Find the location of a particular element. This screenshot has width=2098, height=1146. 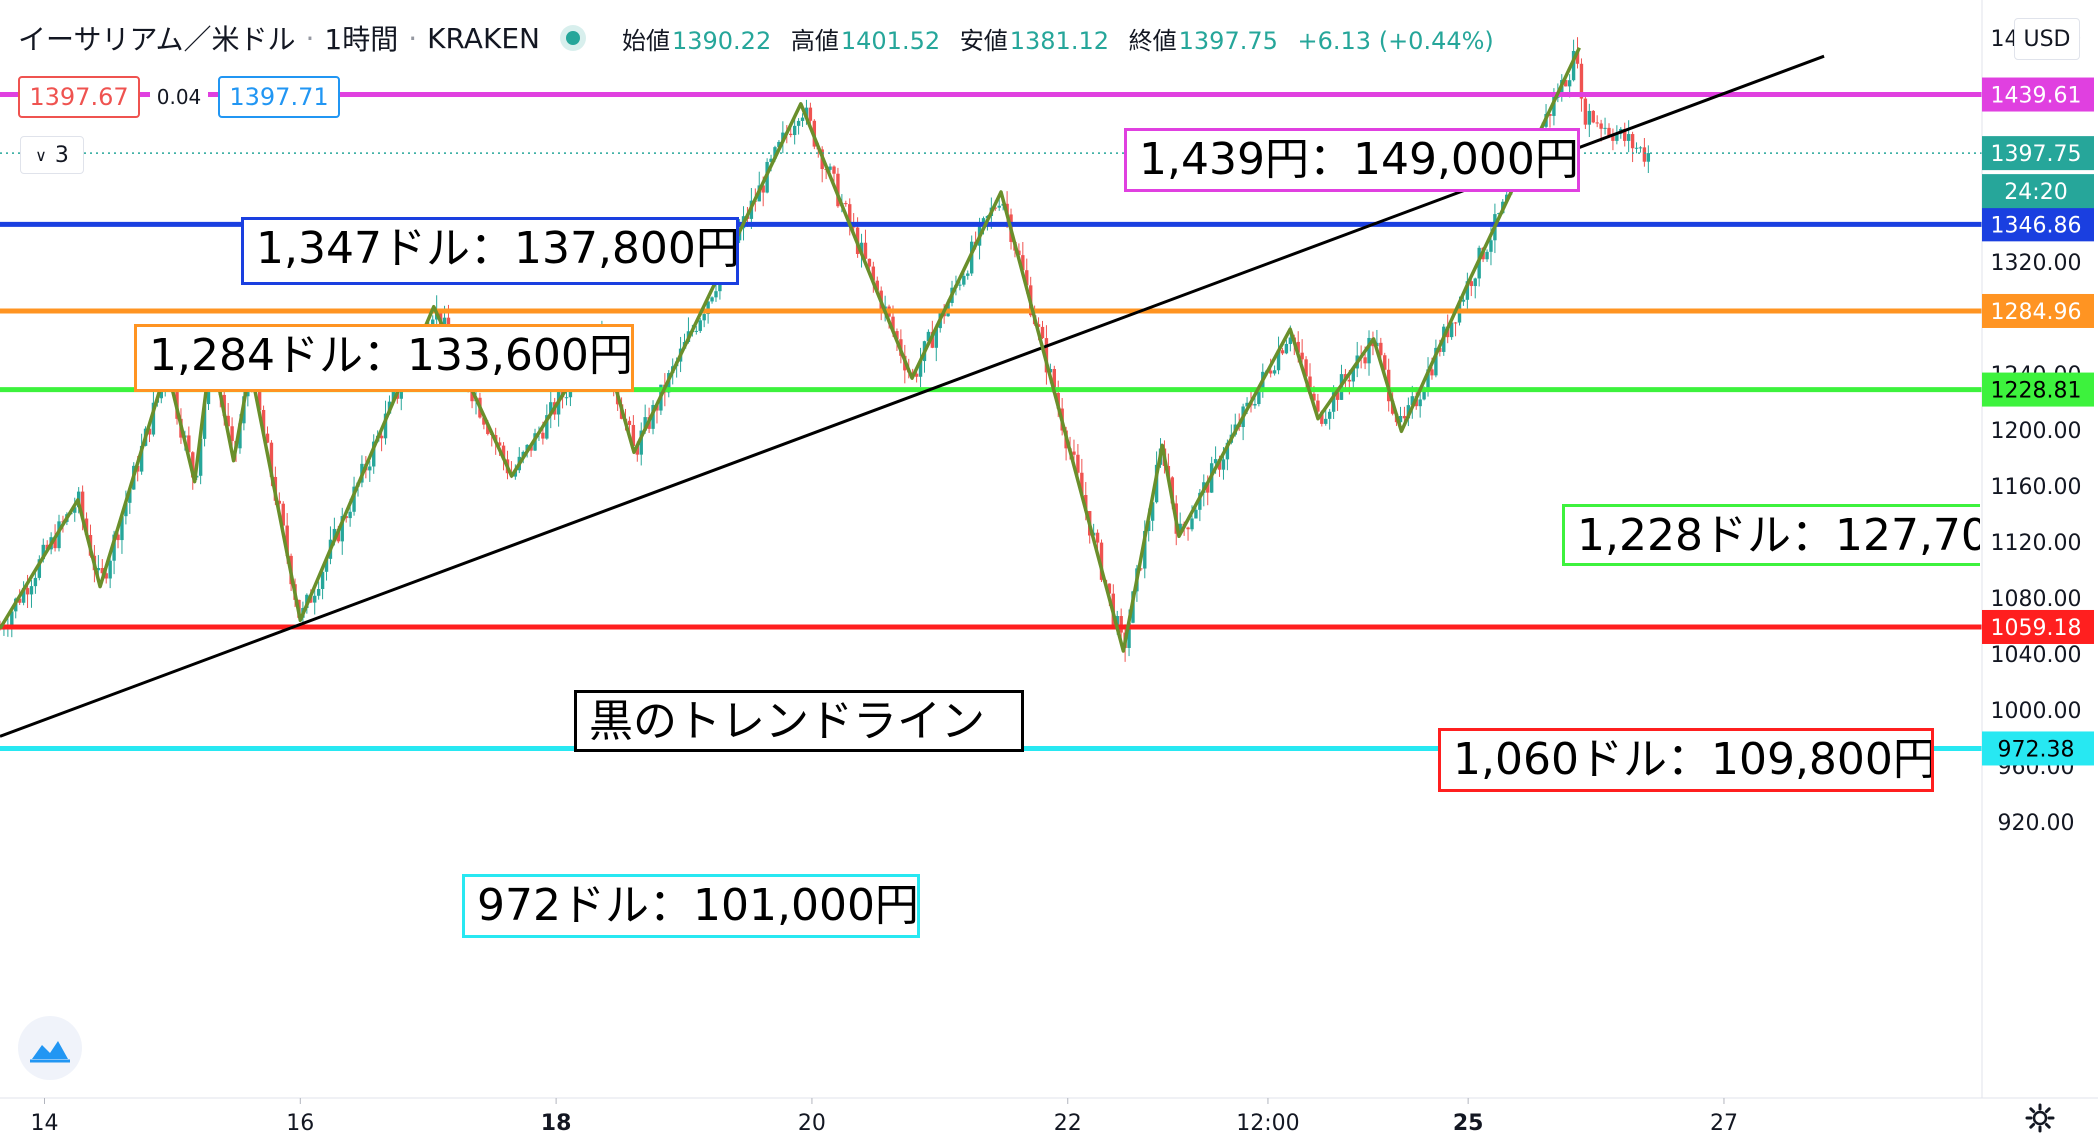

last-price-tag: 1397.75 is located at coordinates (2036, 154).